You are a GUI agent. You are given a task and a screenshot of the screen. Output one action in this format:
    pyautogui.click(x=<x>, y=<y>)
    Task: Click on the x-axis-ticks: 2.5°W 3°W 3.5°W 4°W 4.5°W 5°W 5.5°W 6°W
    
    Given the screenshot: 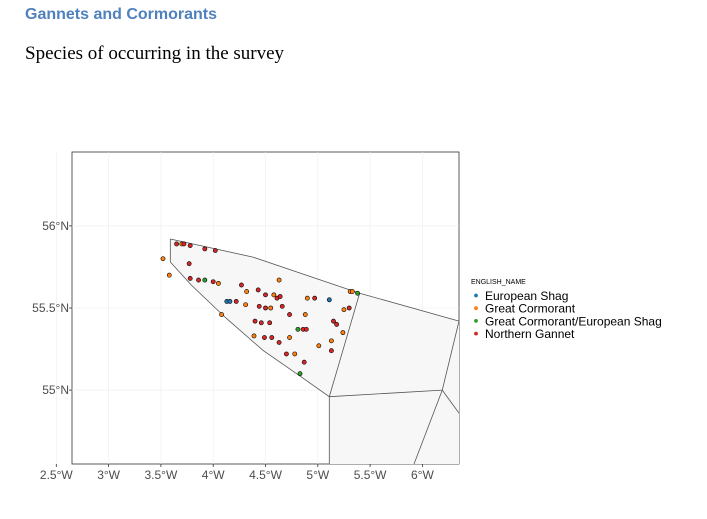 What is the action you would take?
    pyautogui.click(x=237, y=473)
    